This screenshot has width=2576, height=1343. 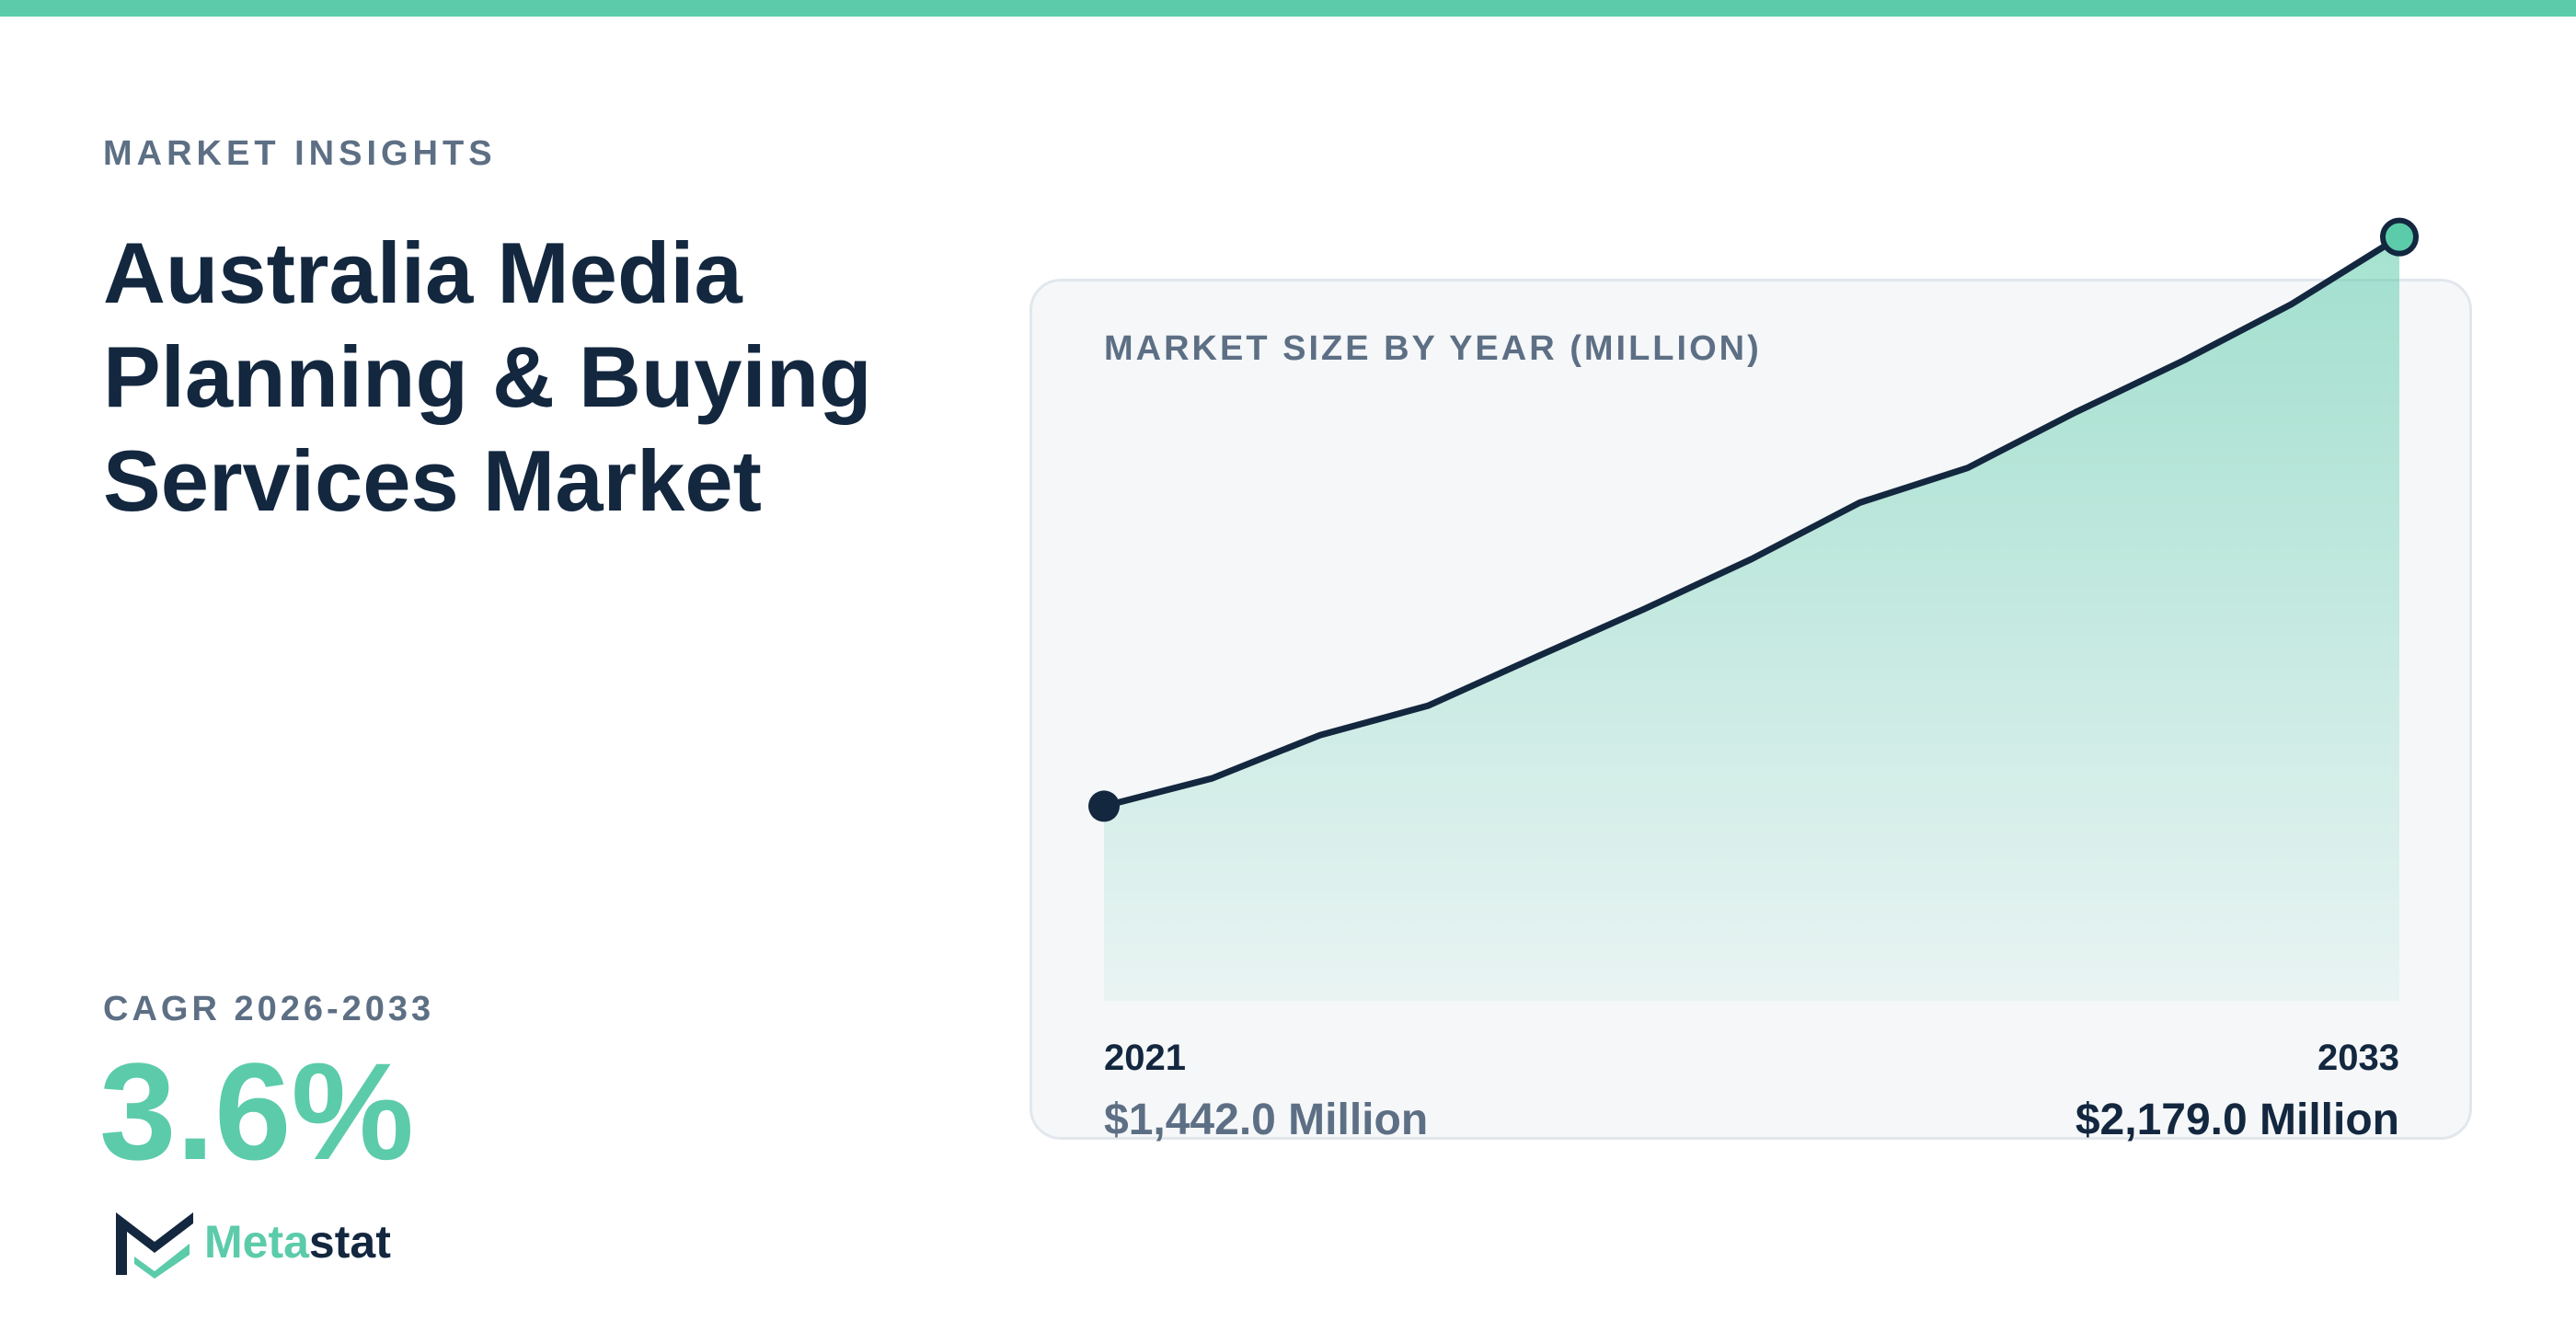 What do you see at coordinates (1433, 348) in the screenshot?
I see `chart-title: MARKET SIZE BY YEAR (MILLION)` at bounding box center [1433, 348].